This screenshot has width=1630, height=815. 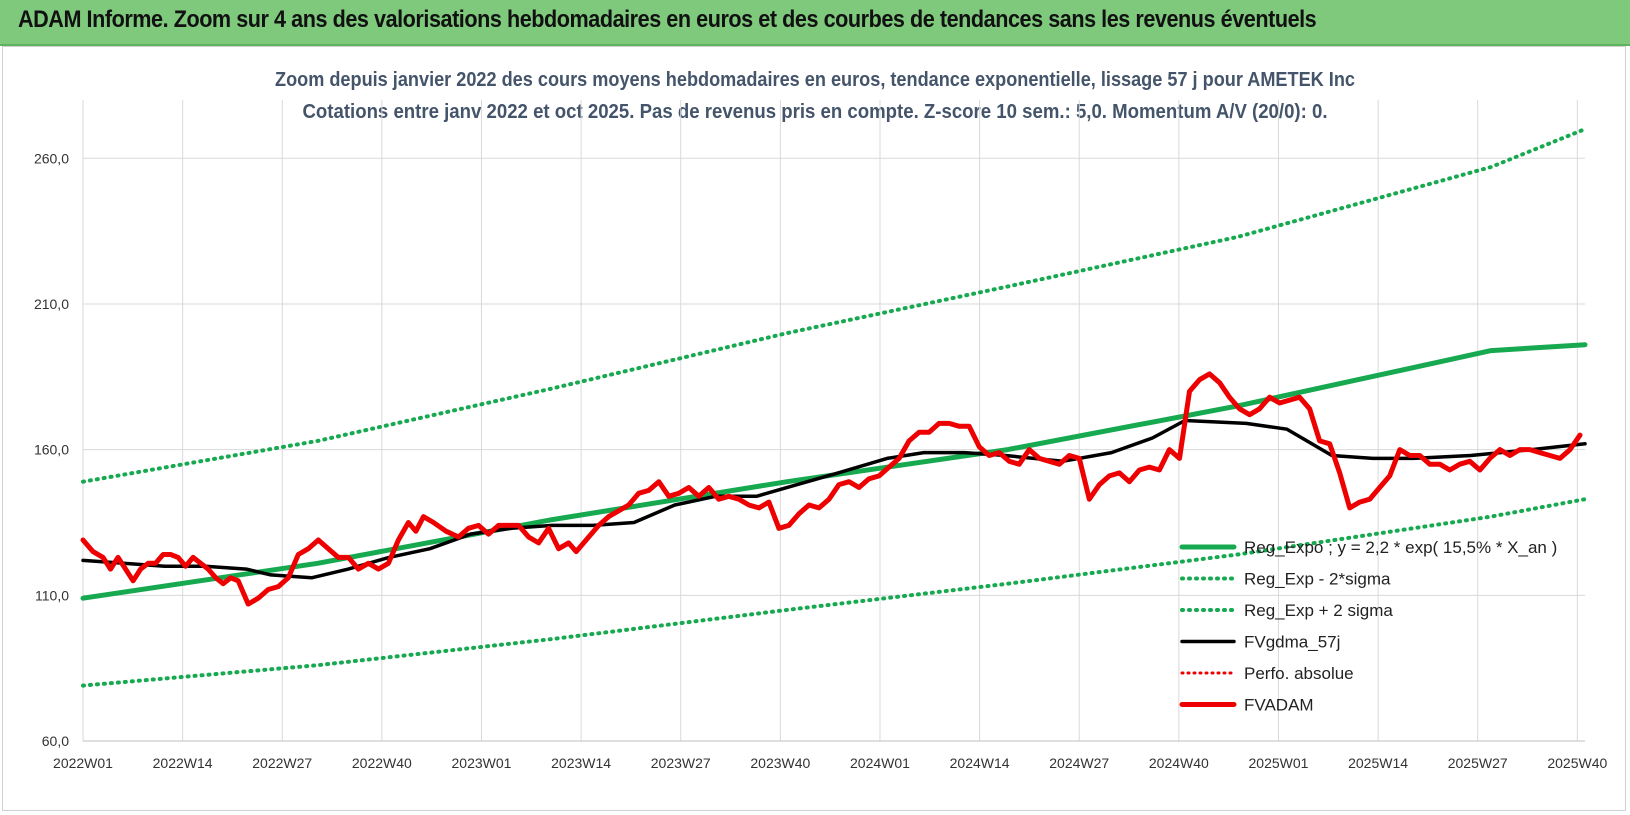 What do you see at coordinates (1318, 610) in the screenshot?
I see `legend-label-high: Reg_Exp + 2 sigma` at bounding box center [1318, 610].